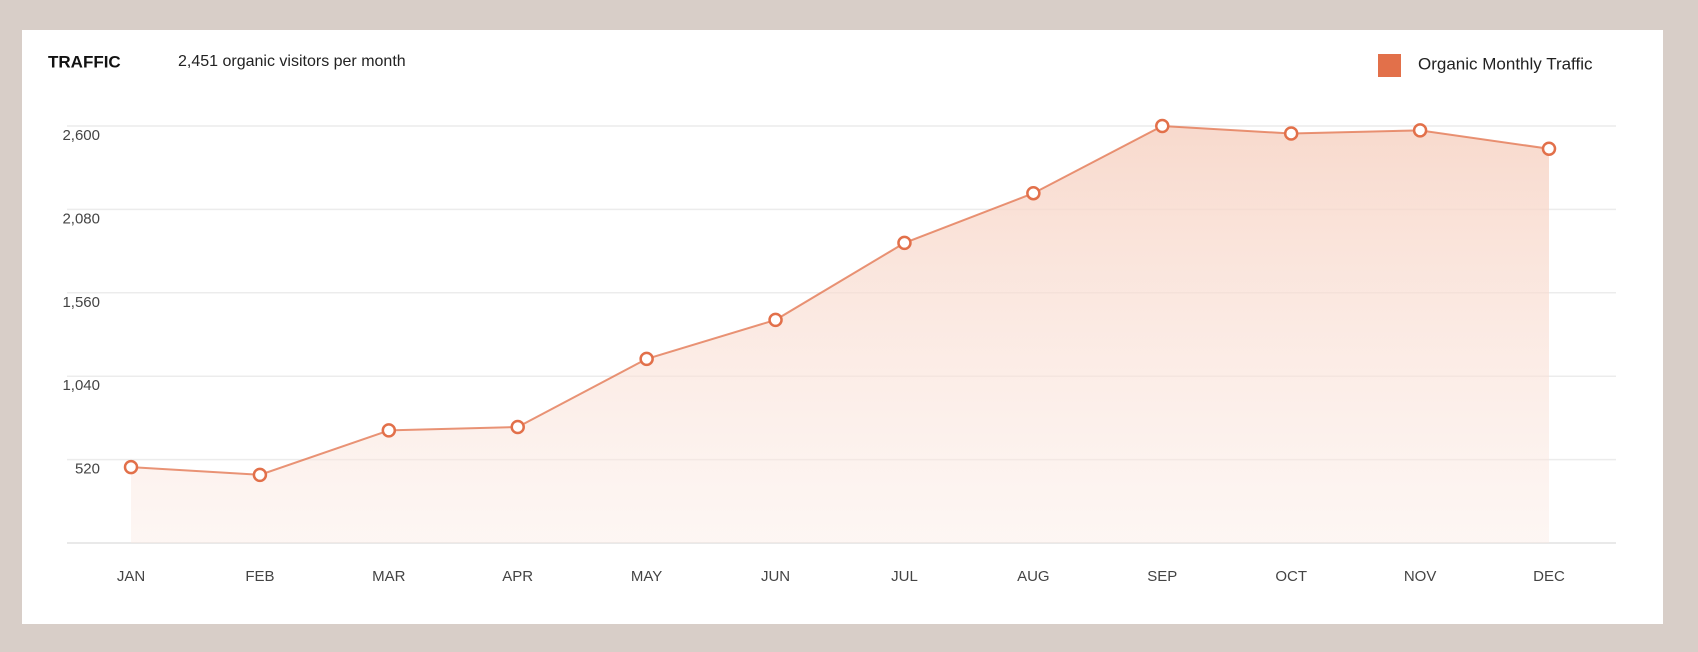  What do you see at coordinates (1291, 576) in the screenshot?
I see `x-tick-label: OCT` at bounding box center [1291, 576].